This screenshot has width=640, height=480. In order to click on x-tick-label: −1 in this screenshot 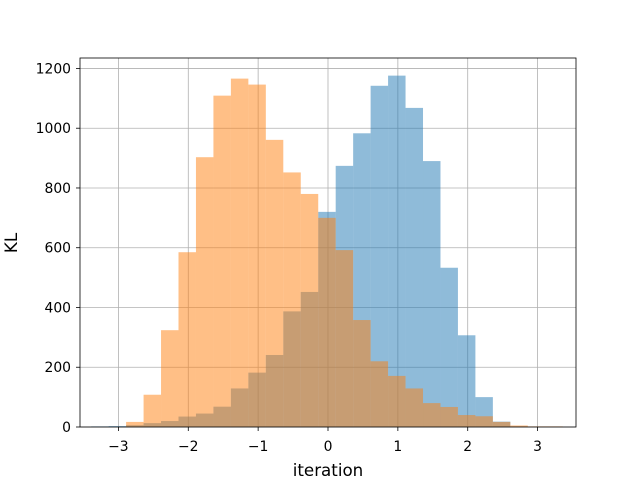, I will do `click(258, 447)`.